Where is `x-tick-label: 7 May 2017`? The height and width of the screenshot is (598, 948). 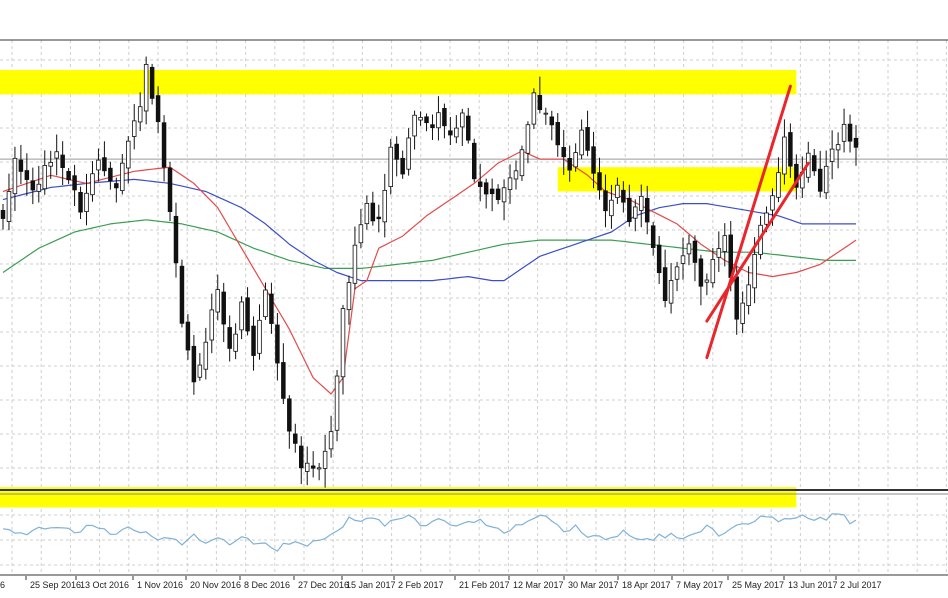
x-tick-label: 7 May 2017 is located at coordinates (699, 585).